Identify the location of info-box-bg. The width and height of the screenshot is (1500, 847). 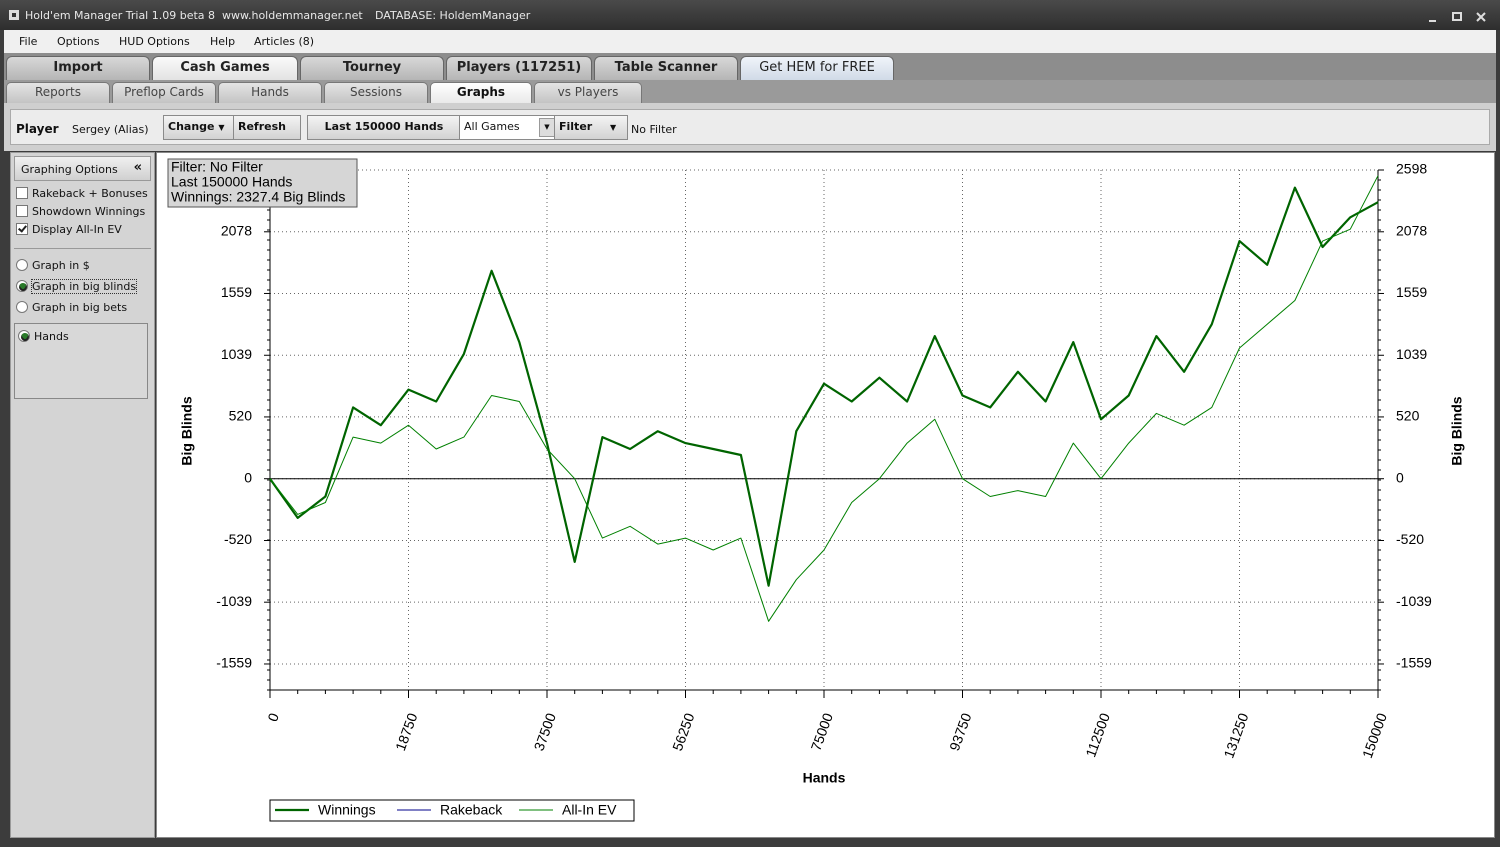
(262, 183).